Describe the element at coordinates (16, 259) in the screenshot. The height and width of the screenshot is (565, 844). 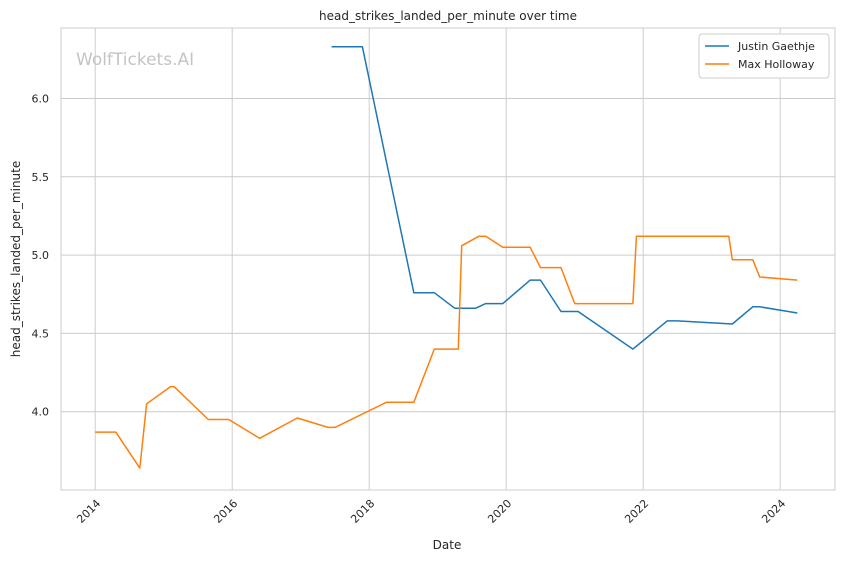
I see `y-axis-label: head_strikes_landed_per_minute` at that location.